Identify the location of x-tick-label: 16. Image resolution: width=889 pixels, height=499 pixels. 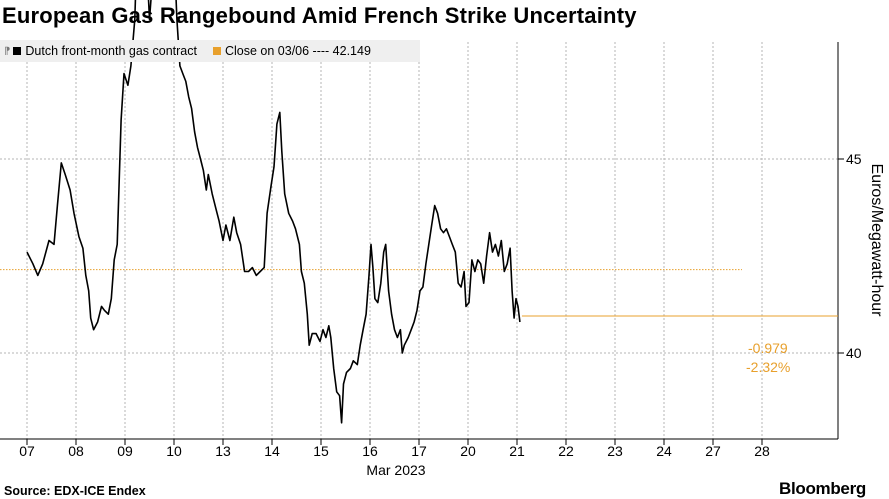
(370, 451).